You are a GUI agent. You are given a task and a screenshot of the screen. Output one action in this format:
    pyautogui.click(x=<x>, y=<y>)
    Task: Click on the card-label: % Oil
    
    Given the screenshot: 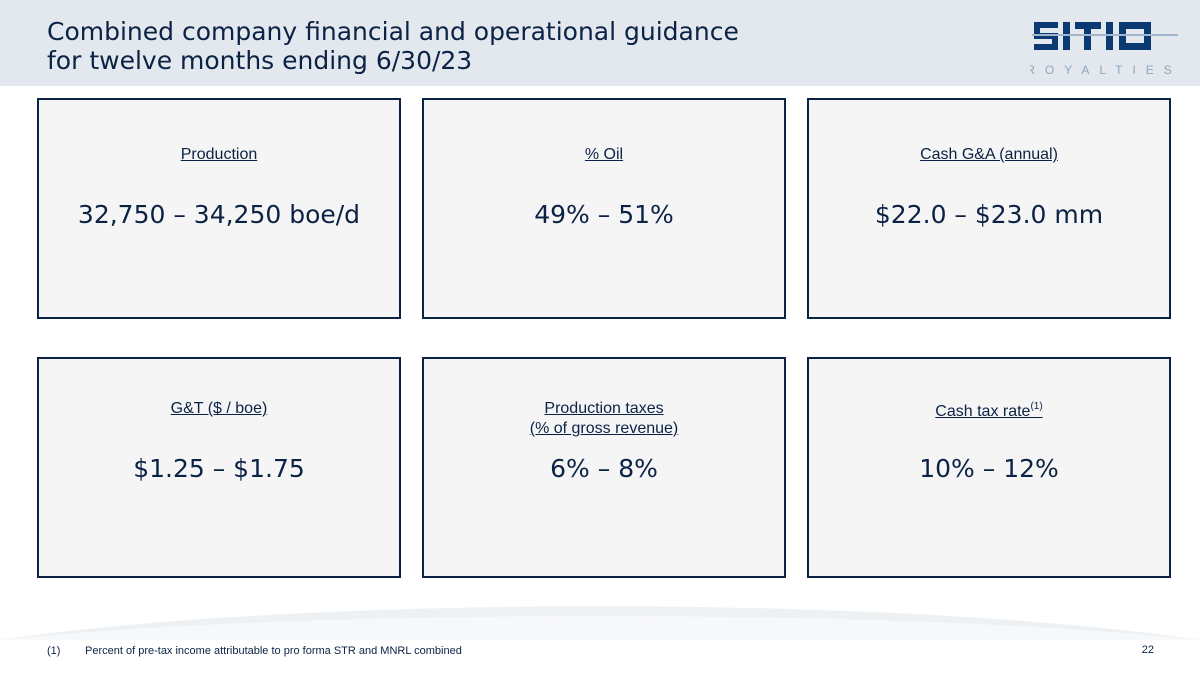 What is the action you would take?
    pyautogui.click(x=604, y=154)
    